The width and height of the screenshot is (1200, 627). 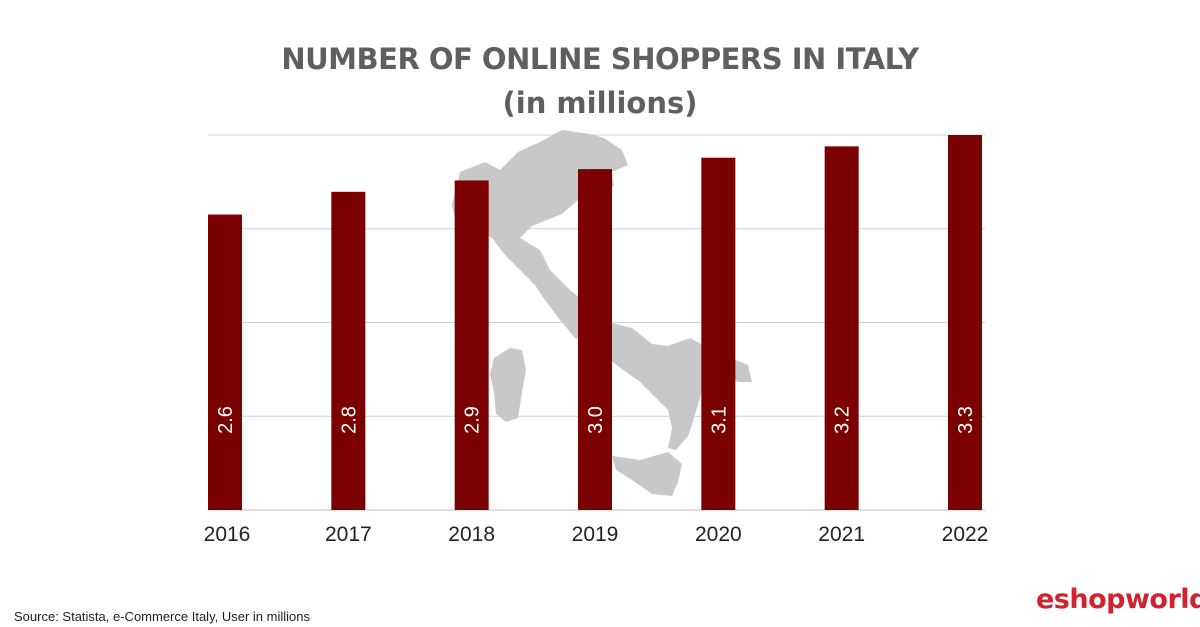 What do you see at coordinates (600, 103) in the screenshot?
I see `chart-subtitle: (in millions)` at bounding box center [600, 103].